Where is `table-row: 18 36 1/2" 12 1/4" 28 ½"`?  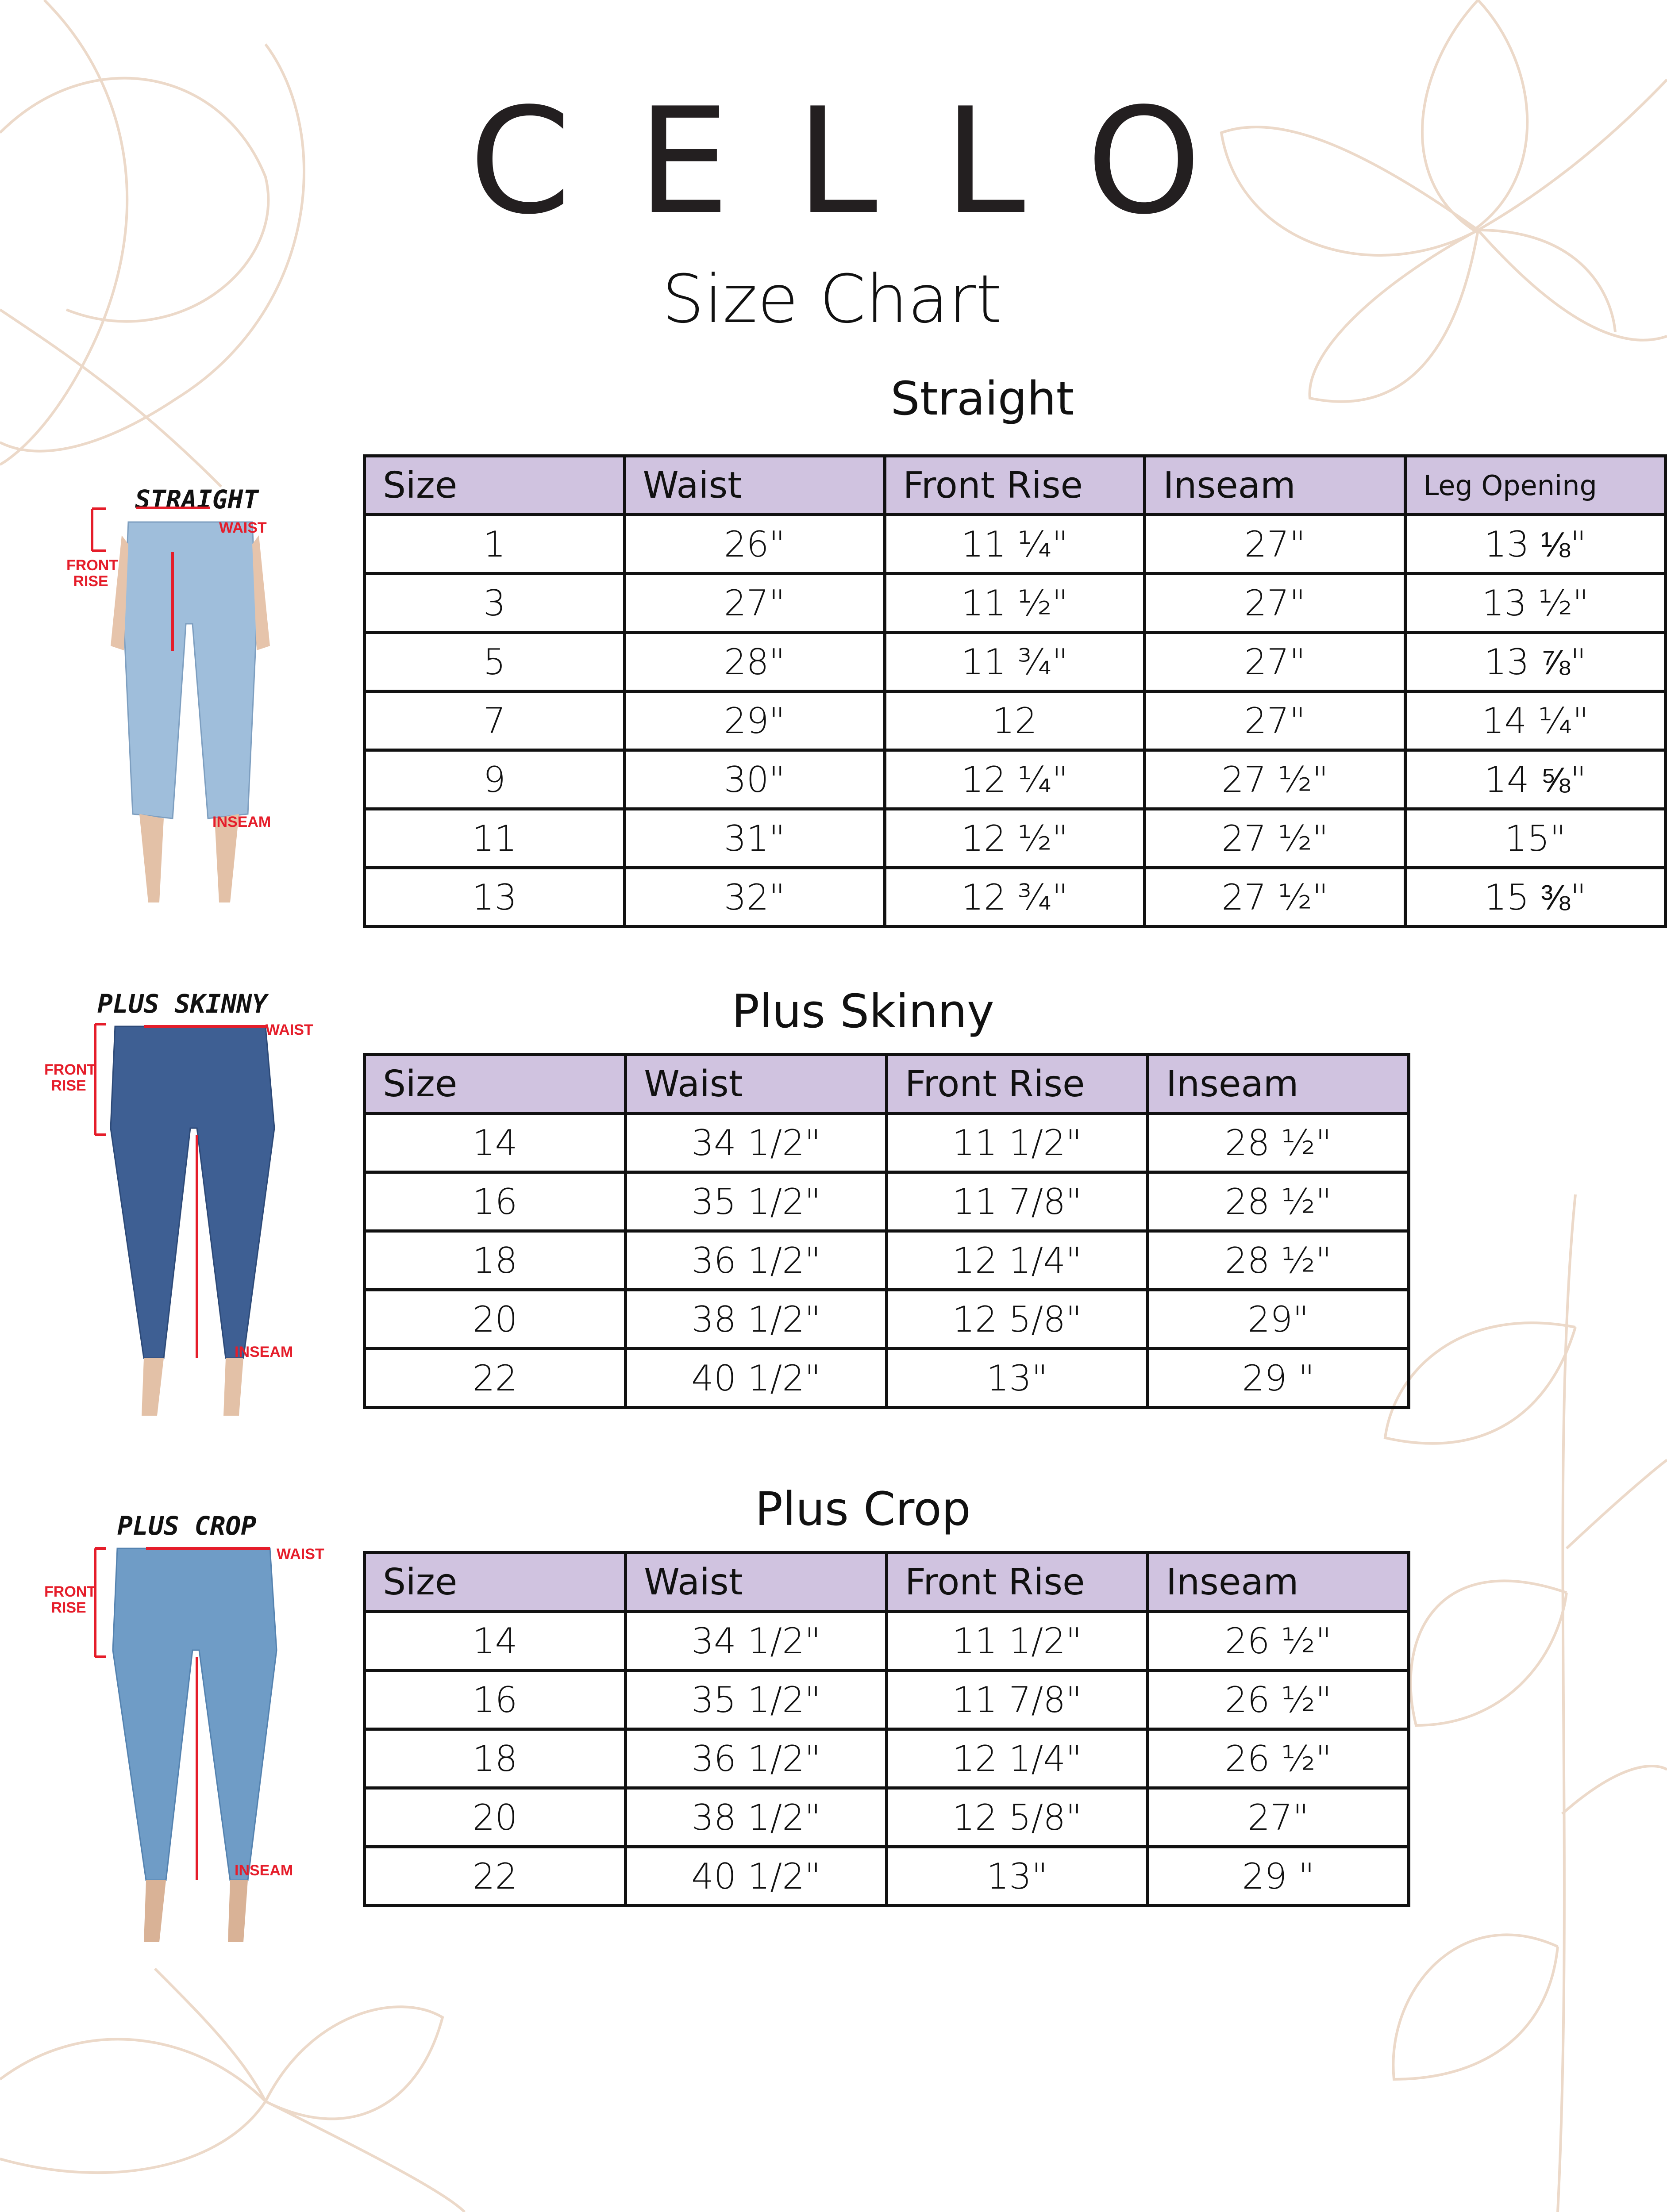
table-row: 18 36 1/2" 12 1/4" 28 ½" is located at coordinates (887, 1260).